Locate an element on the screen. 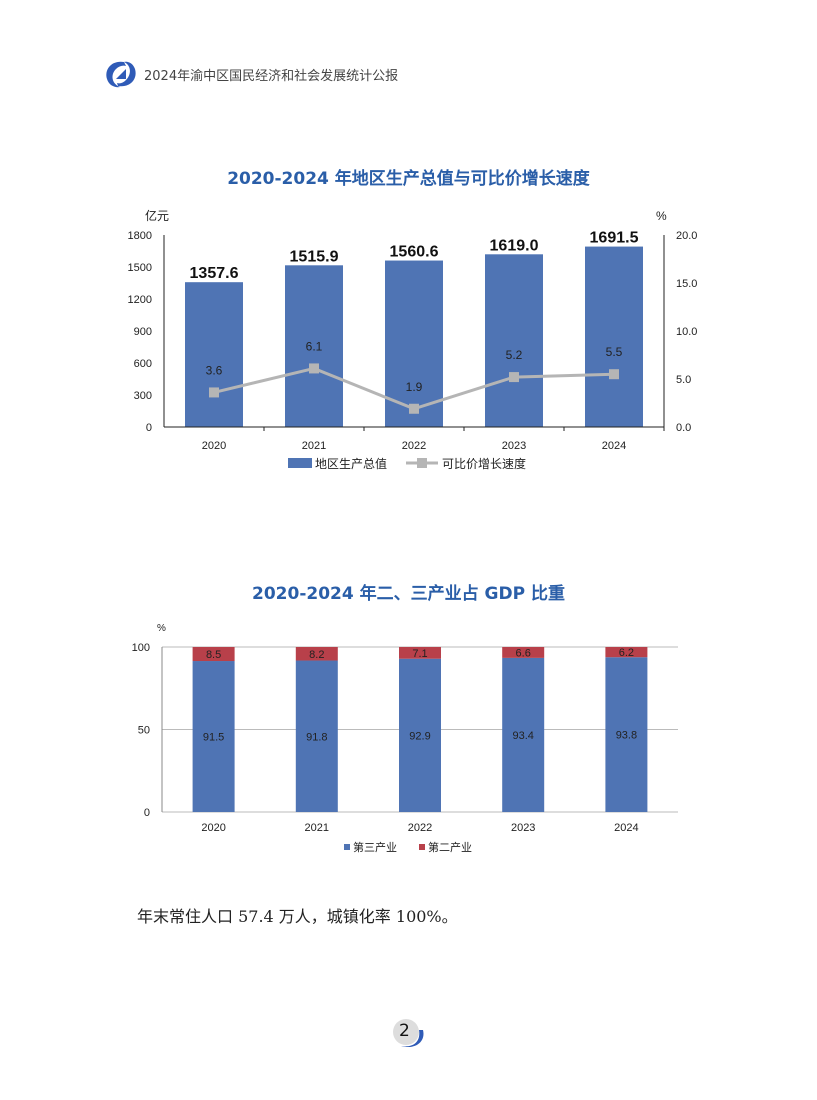 This screenshot has width=817, height=1100. tertiary-label: 91.5 is located at coordinates (213, 738).